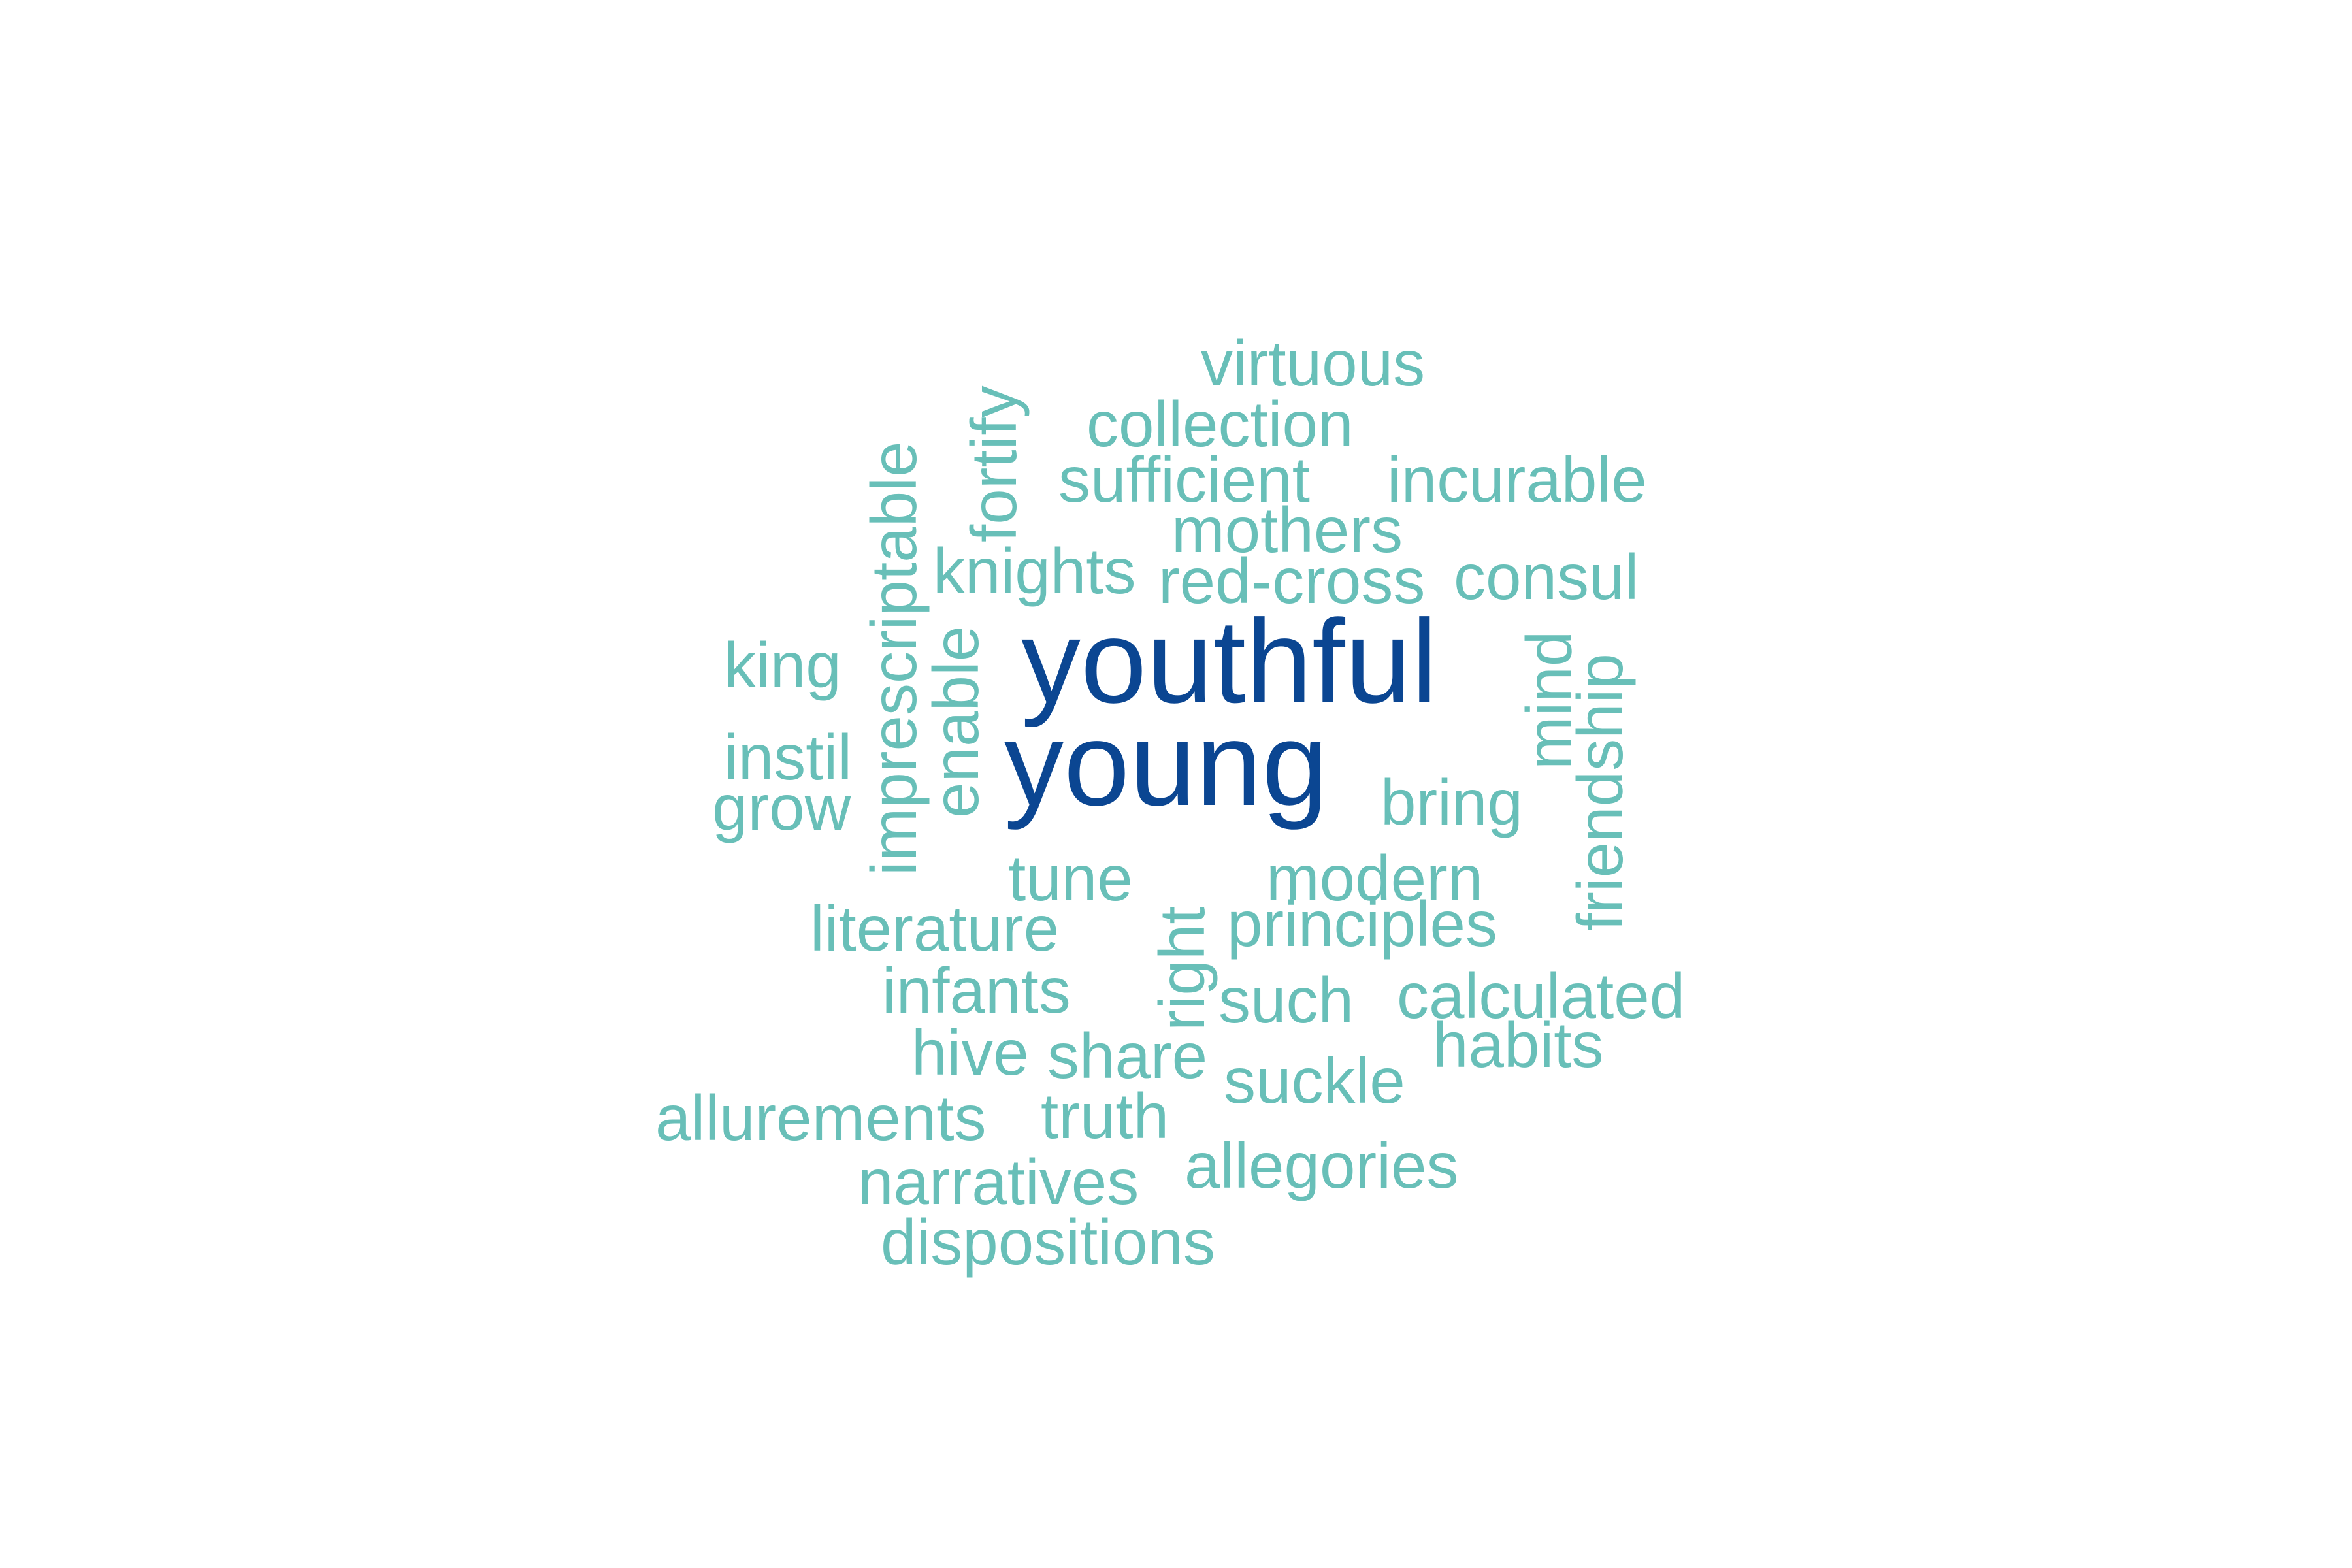 The width and height of the screenshot is (2352, 1568). What do you see at coordinates (1034, 571) in the screenshot?
I see `word-knights: knights` at bounding box center [1034, 571].